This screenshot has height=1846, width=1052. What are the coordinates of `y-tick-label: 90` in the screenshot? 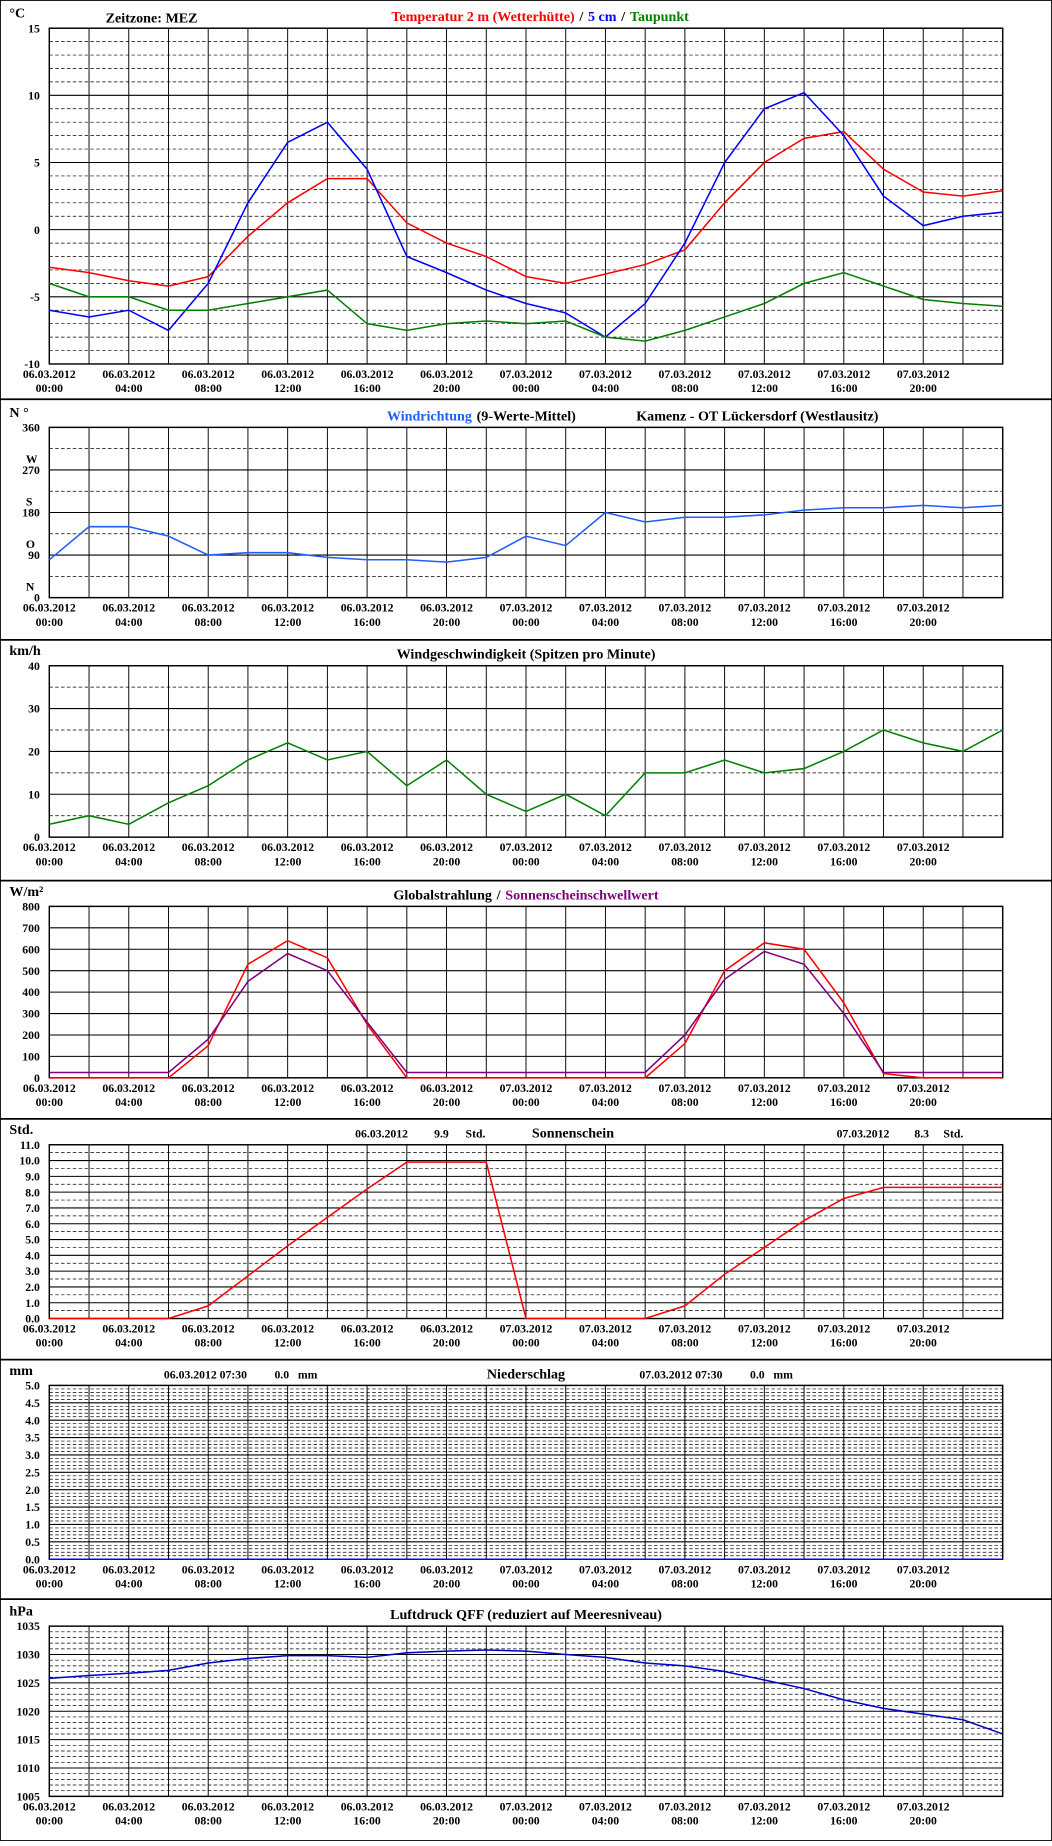 It's located at (34, 555).